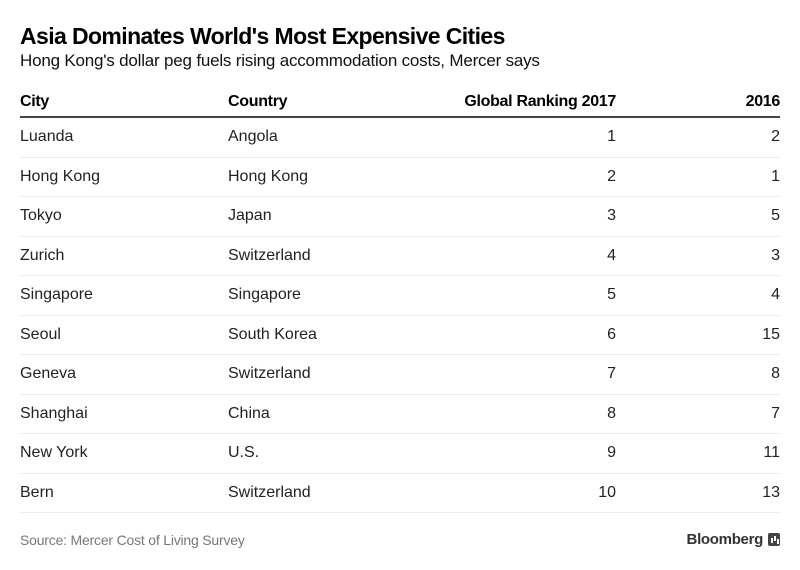 This screenshot has width=800, height=570. Describe the element at coordinates (698, 295) in the screenshot. I see `cell-ranking-2016: 4` at that location.